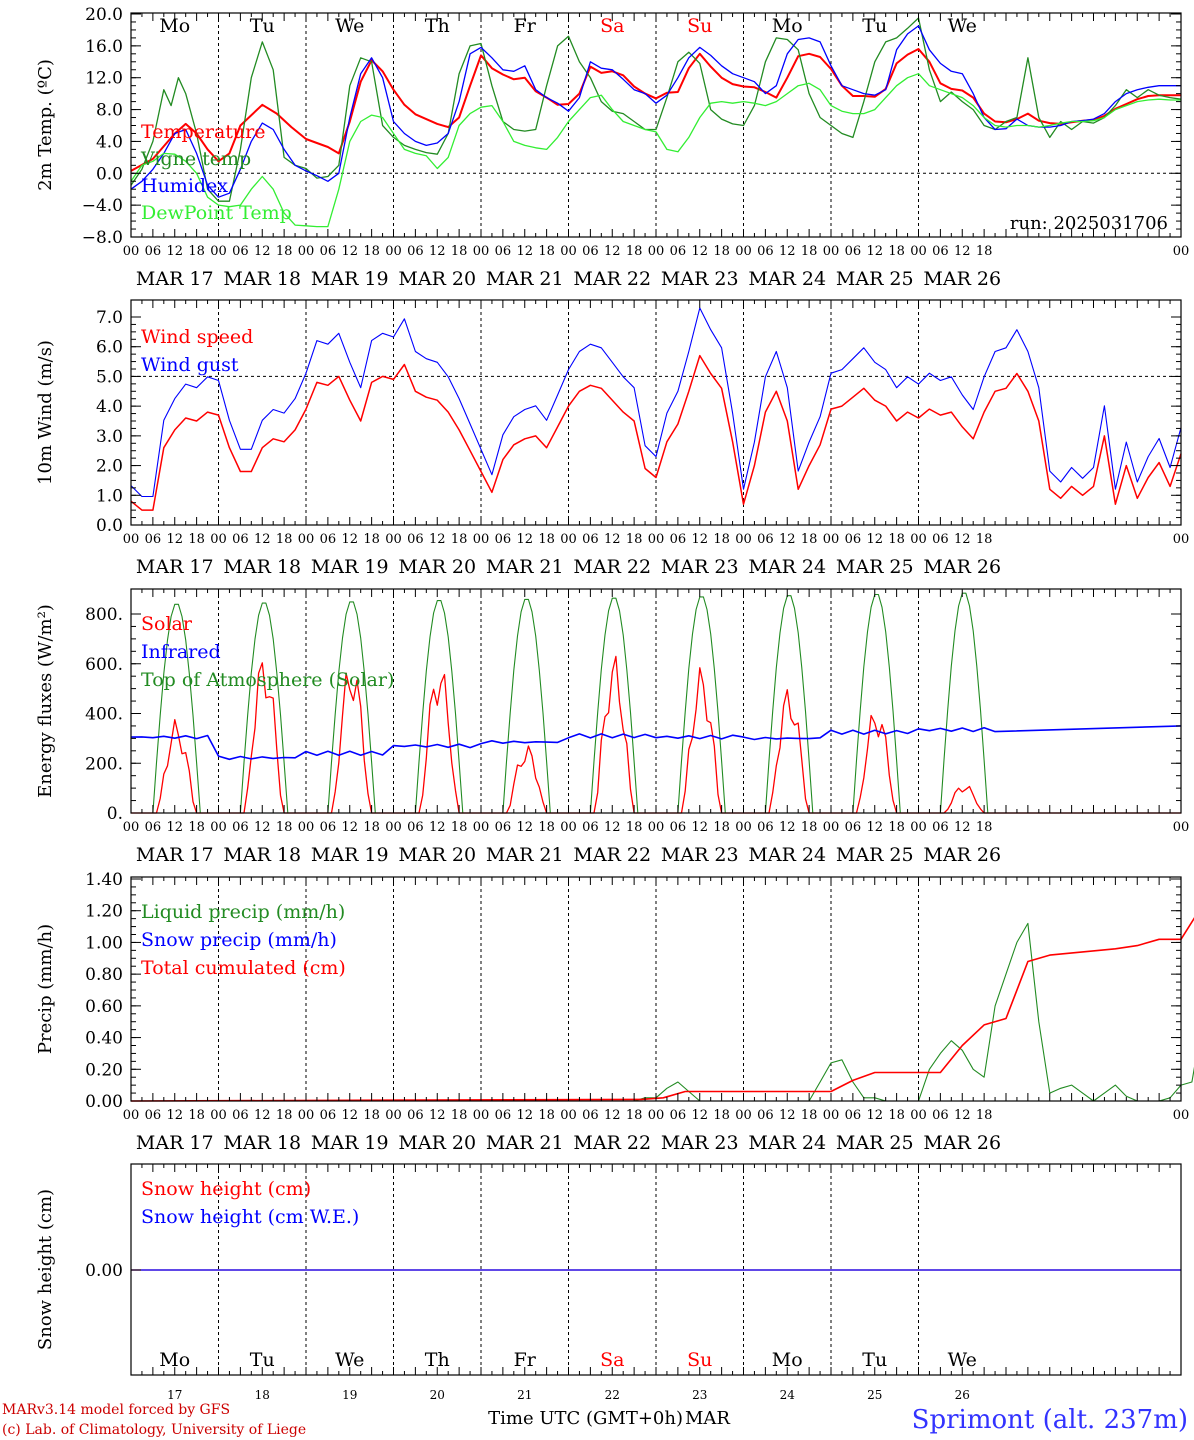 The image size is (1194, 1440). I want to click on date-label: MAR 26, so click(962, 855).